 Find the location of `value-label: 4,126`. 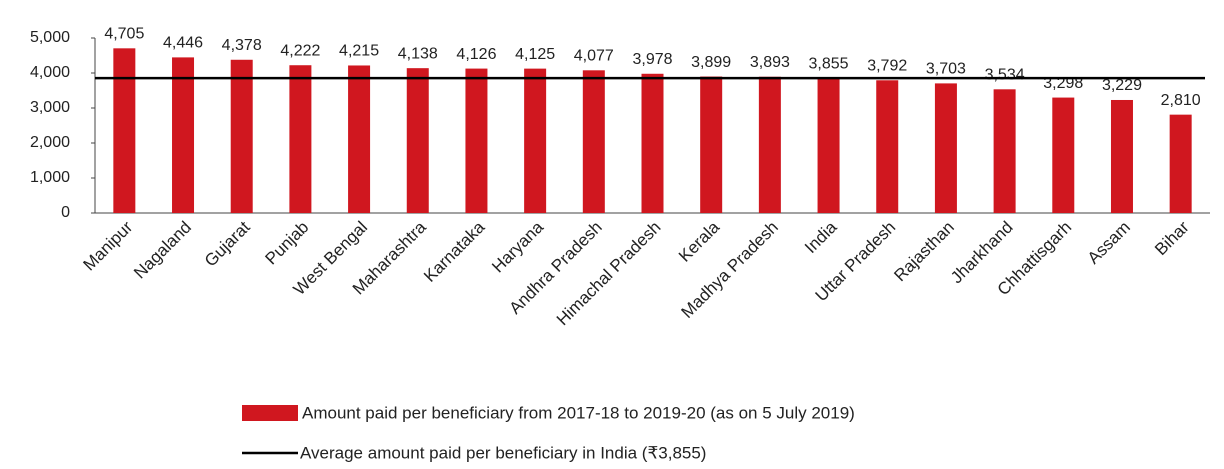

value-label: 4,126 is located at coordinates (476, 54).